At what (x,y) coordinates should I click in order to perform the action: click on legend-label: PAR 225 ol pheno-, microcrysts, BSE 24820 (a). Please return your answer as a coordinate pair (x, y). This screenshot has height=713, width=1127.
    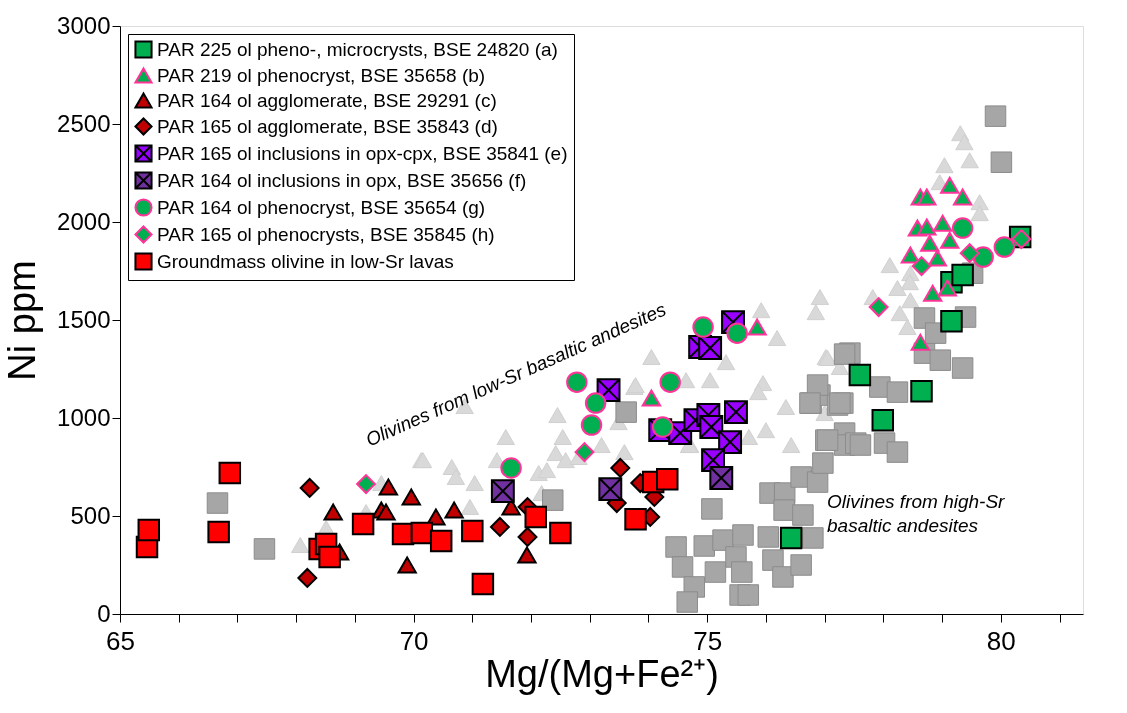
    Looking at the image, I should click on (357, 49).